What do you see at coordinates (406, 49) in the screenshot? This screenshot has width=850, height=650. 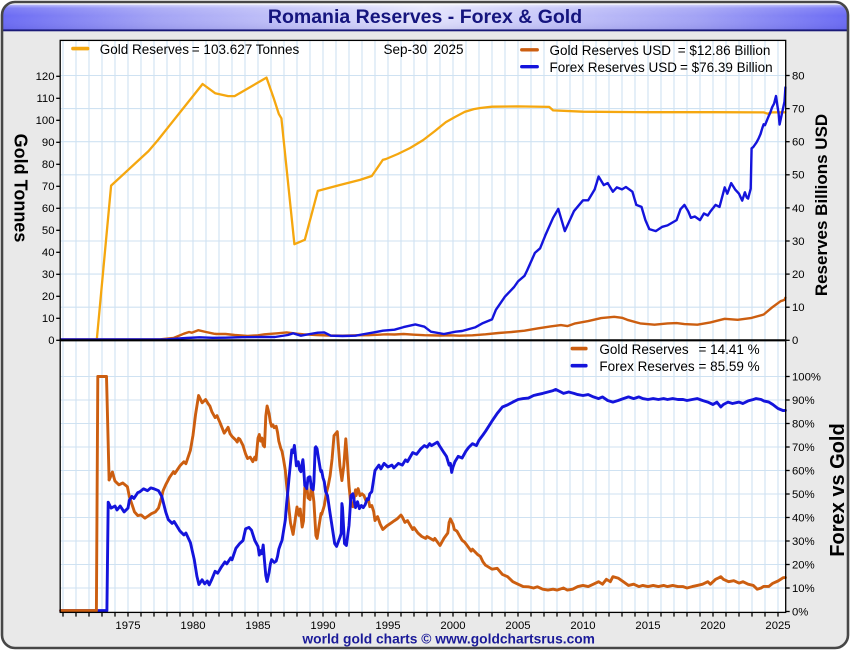 I see `svg-text: Sep-30` at bounding box center [406, 49].